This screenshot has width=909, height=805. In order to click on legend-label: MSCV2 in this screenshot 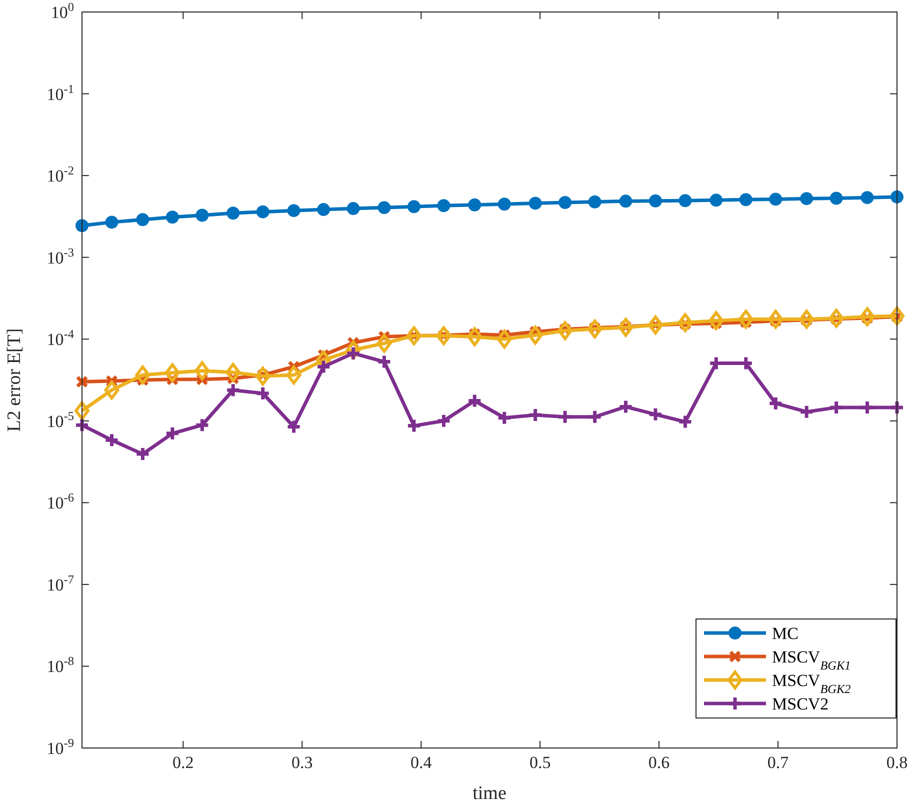, I will do `click(800, 704)`.